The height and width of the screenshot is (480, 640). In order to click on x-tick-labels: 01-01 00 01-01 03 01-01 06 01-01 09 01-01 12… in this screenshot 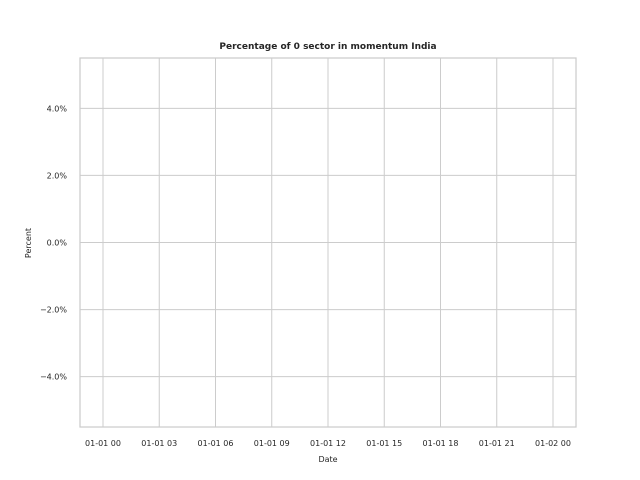, I will do `click(328, 443)`.